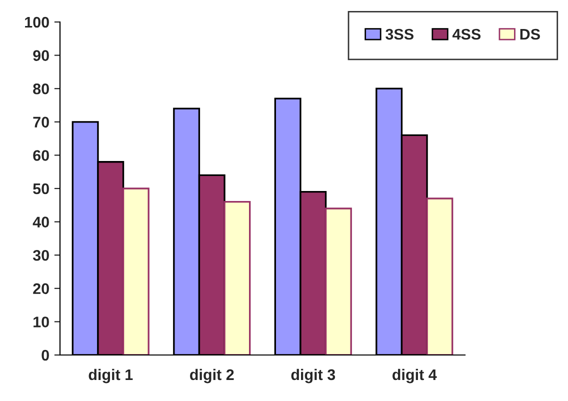 This screenshot has height=401, width=568. I want to click on y-tick-label: 20, so click(41, 288).